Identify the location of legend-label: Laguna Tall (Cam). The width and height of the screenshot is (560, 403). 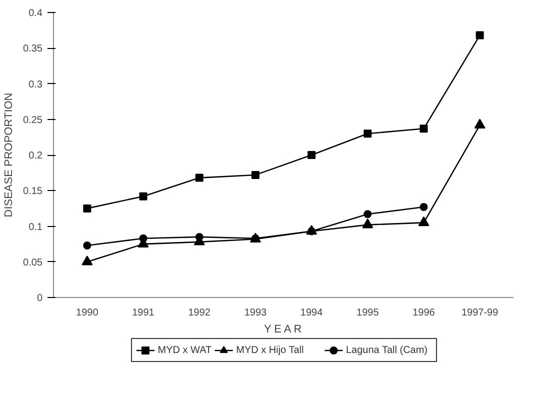
(386, 350).